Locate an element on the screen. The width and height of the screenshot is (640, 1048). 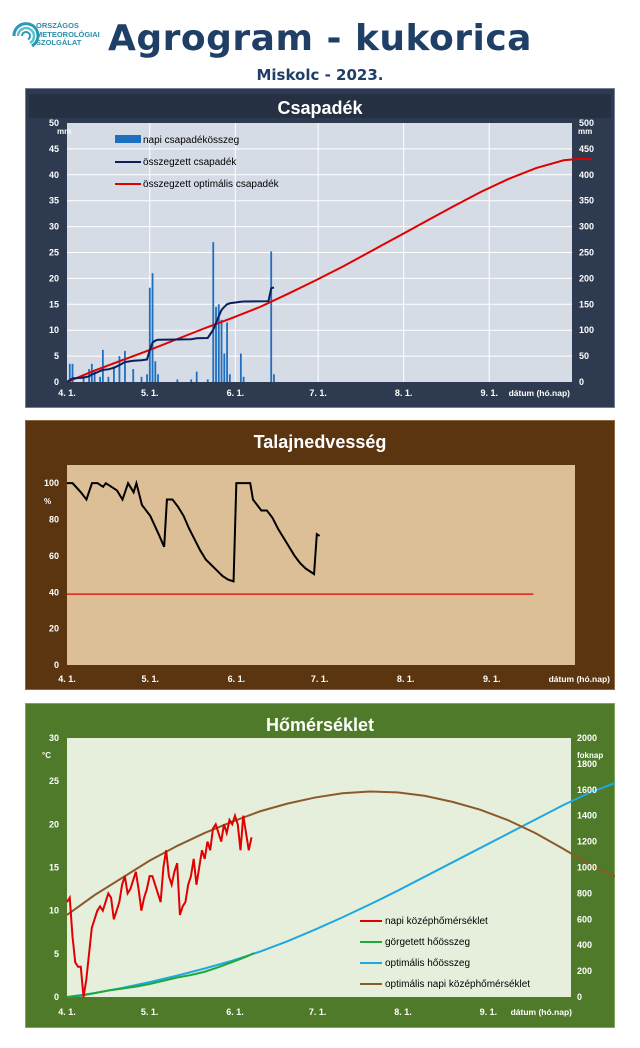
precip-right-tick-0: 0 is located at coordinates (581, 382).